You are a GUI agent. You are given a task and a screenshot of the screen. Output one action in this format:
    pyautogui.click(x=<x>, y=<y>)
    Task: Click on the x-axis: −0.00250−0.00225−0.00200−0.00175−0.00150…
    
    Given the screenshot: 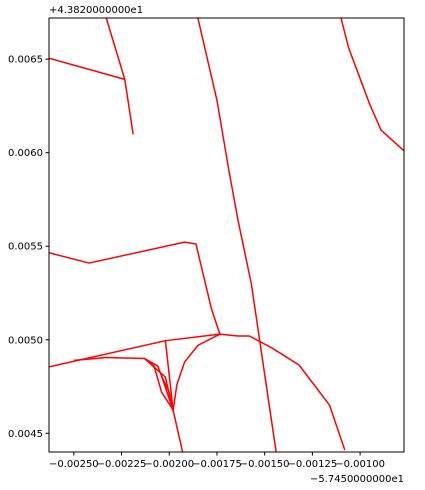 What is the action you would take?
    pyautogui.click(x=217, y=461)
    